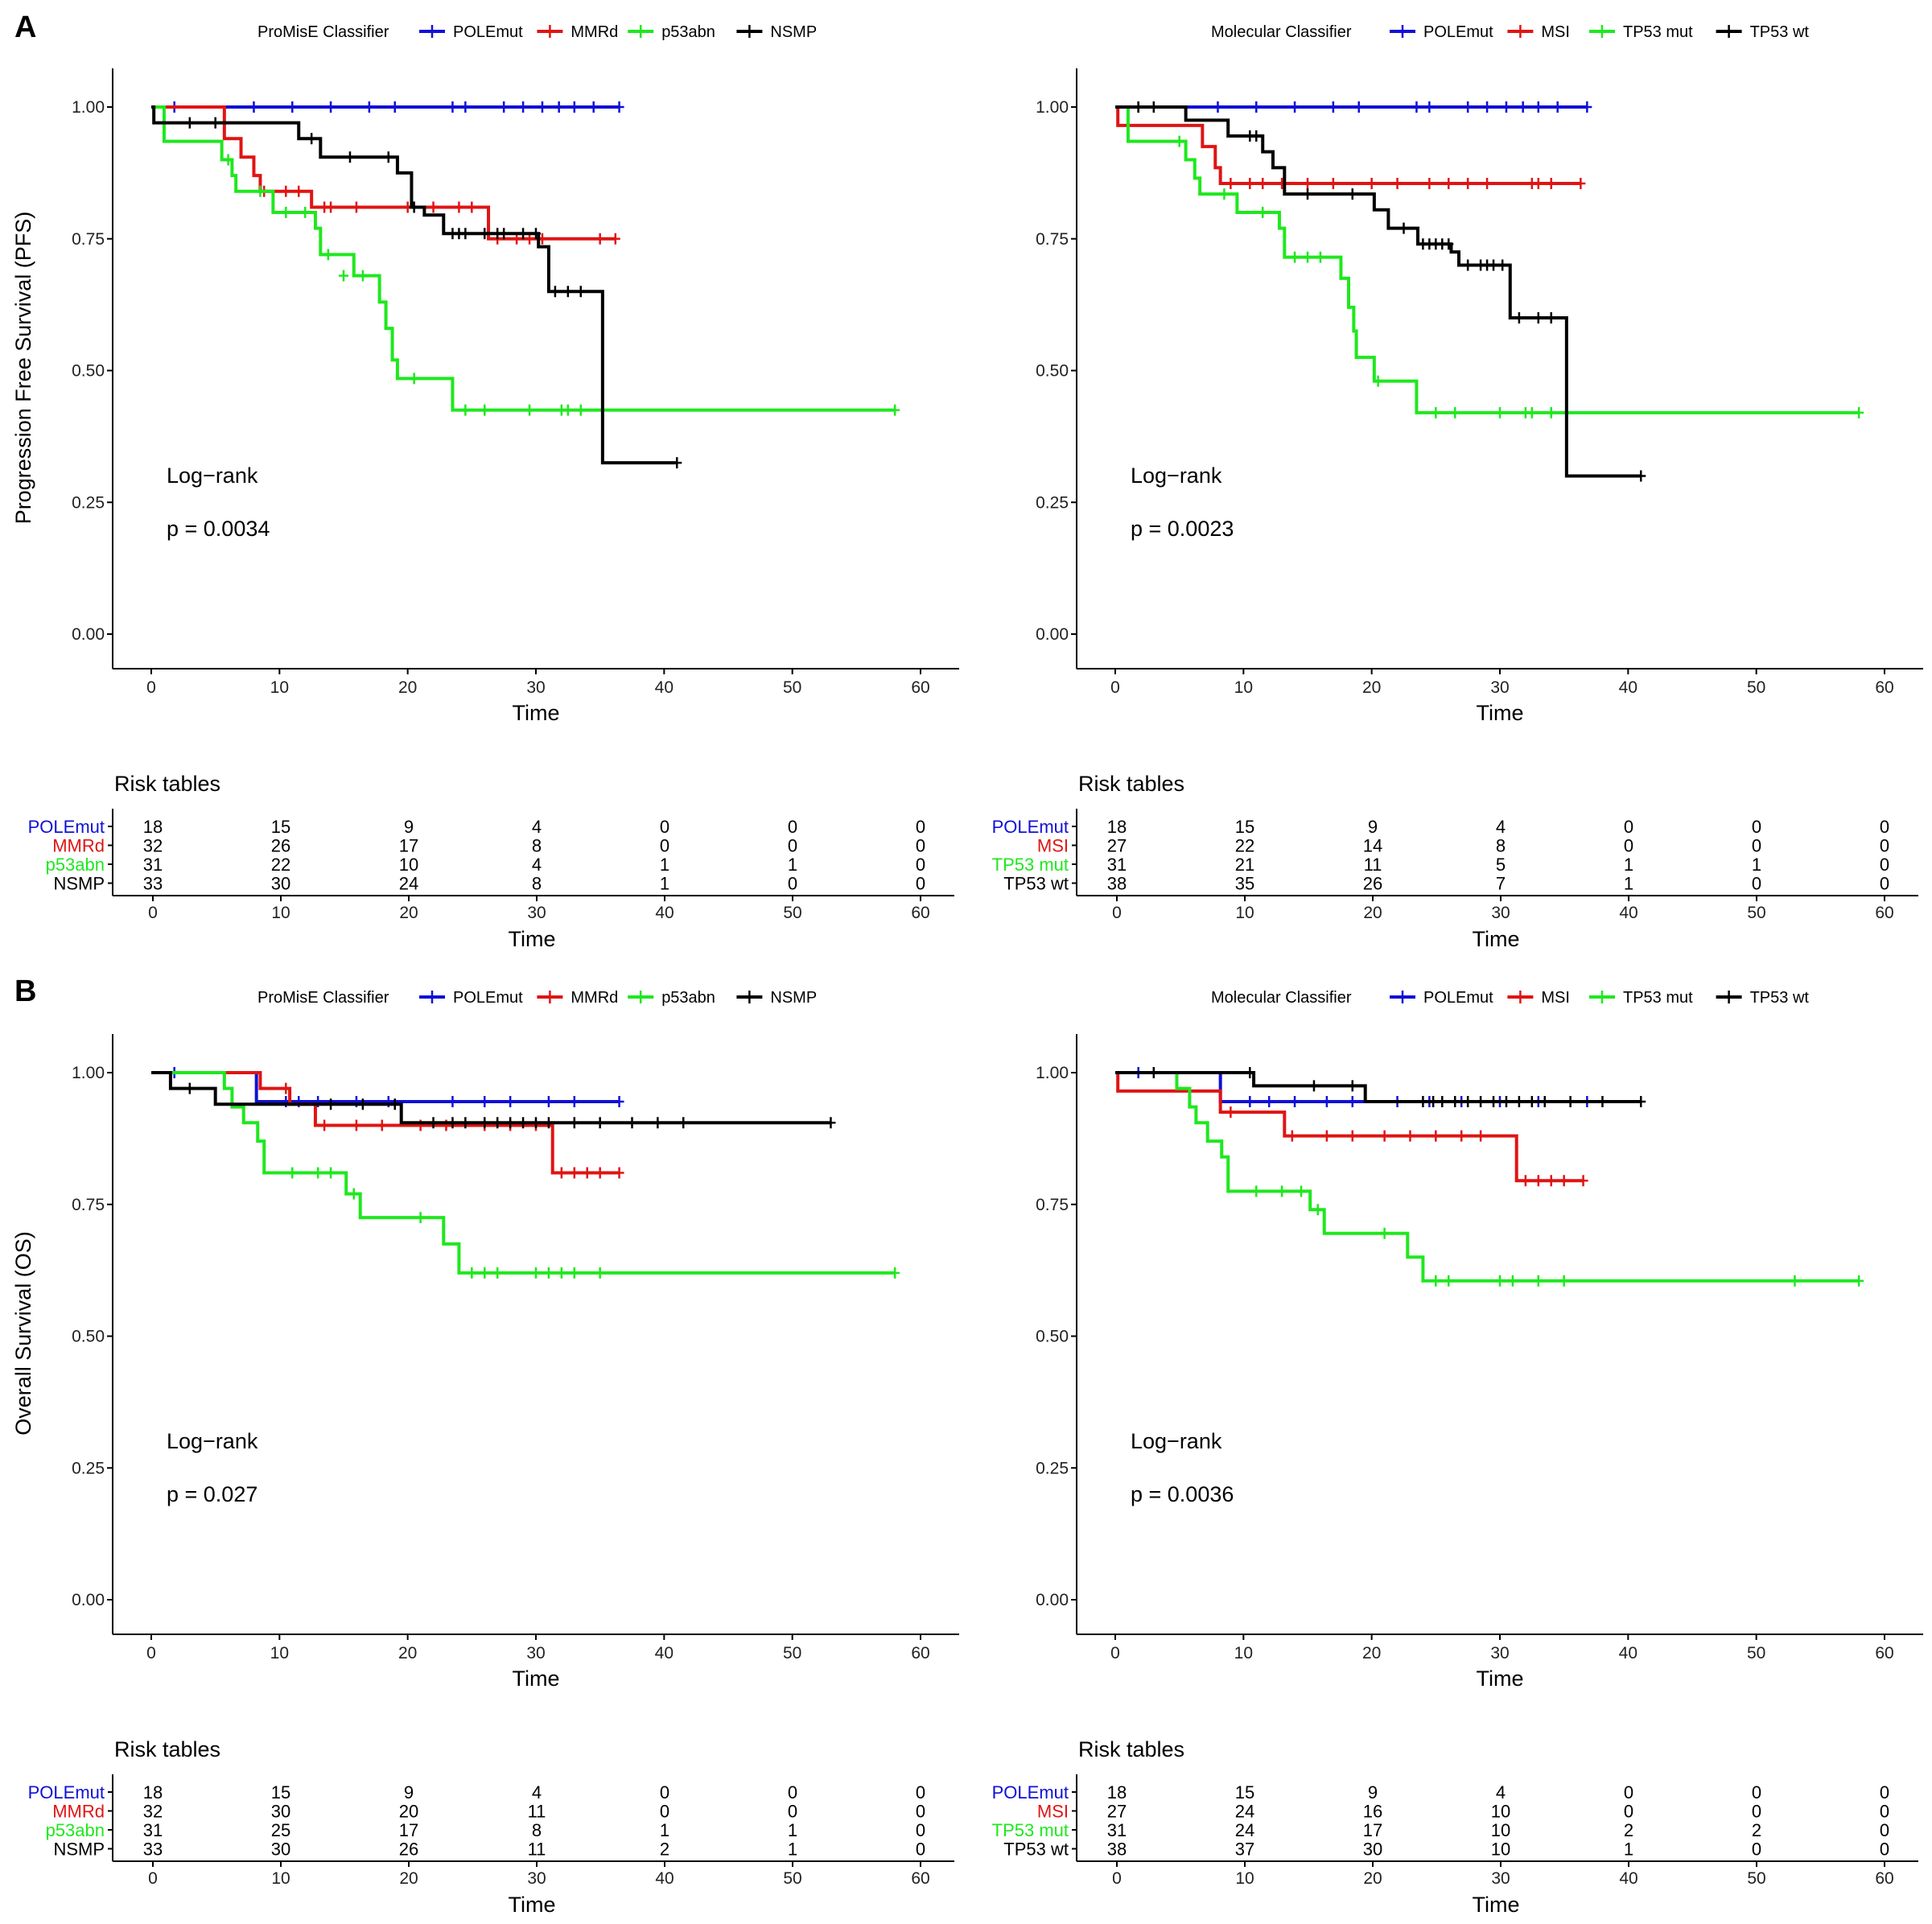 This screenshot has width=1932, height=1924. Describe the element at coordinates (153, 1812) in the screenshot. I see `risk-count: 32` at that location.